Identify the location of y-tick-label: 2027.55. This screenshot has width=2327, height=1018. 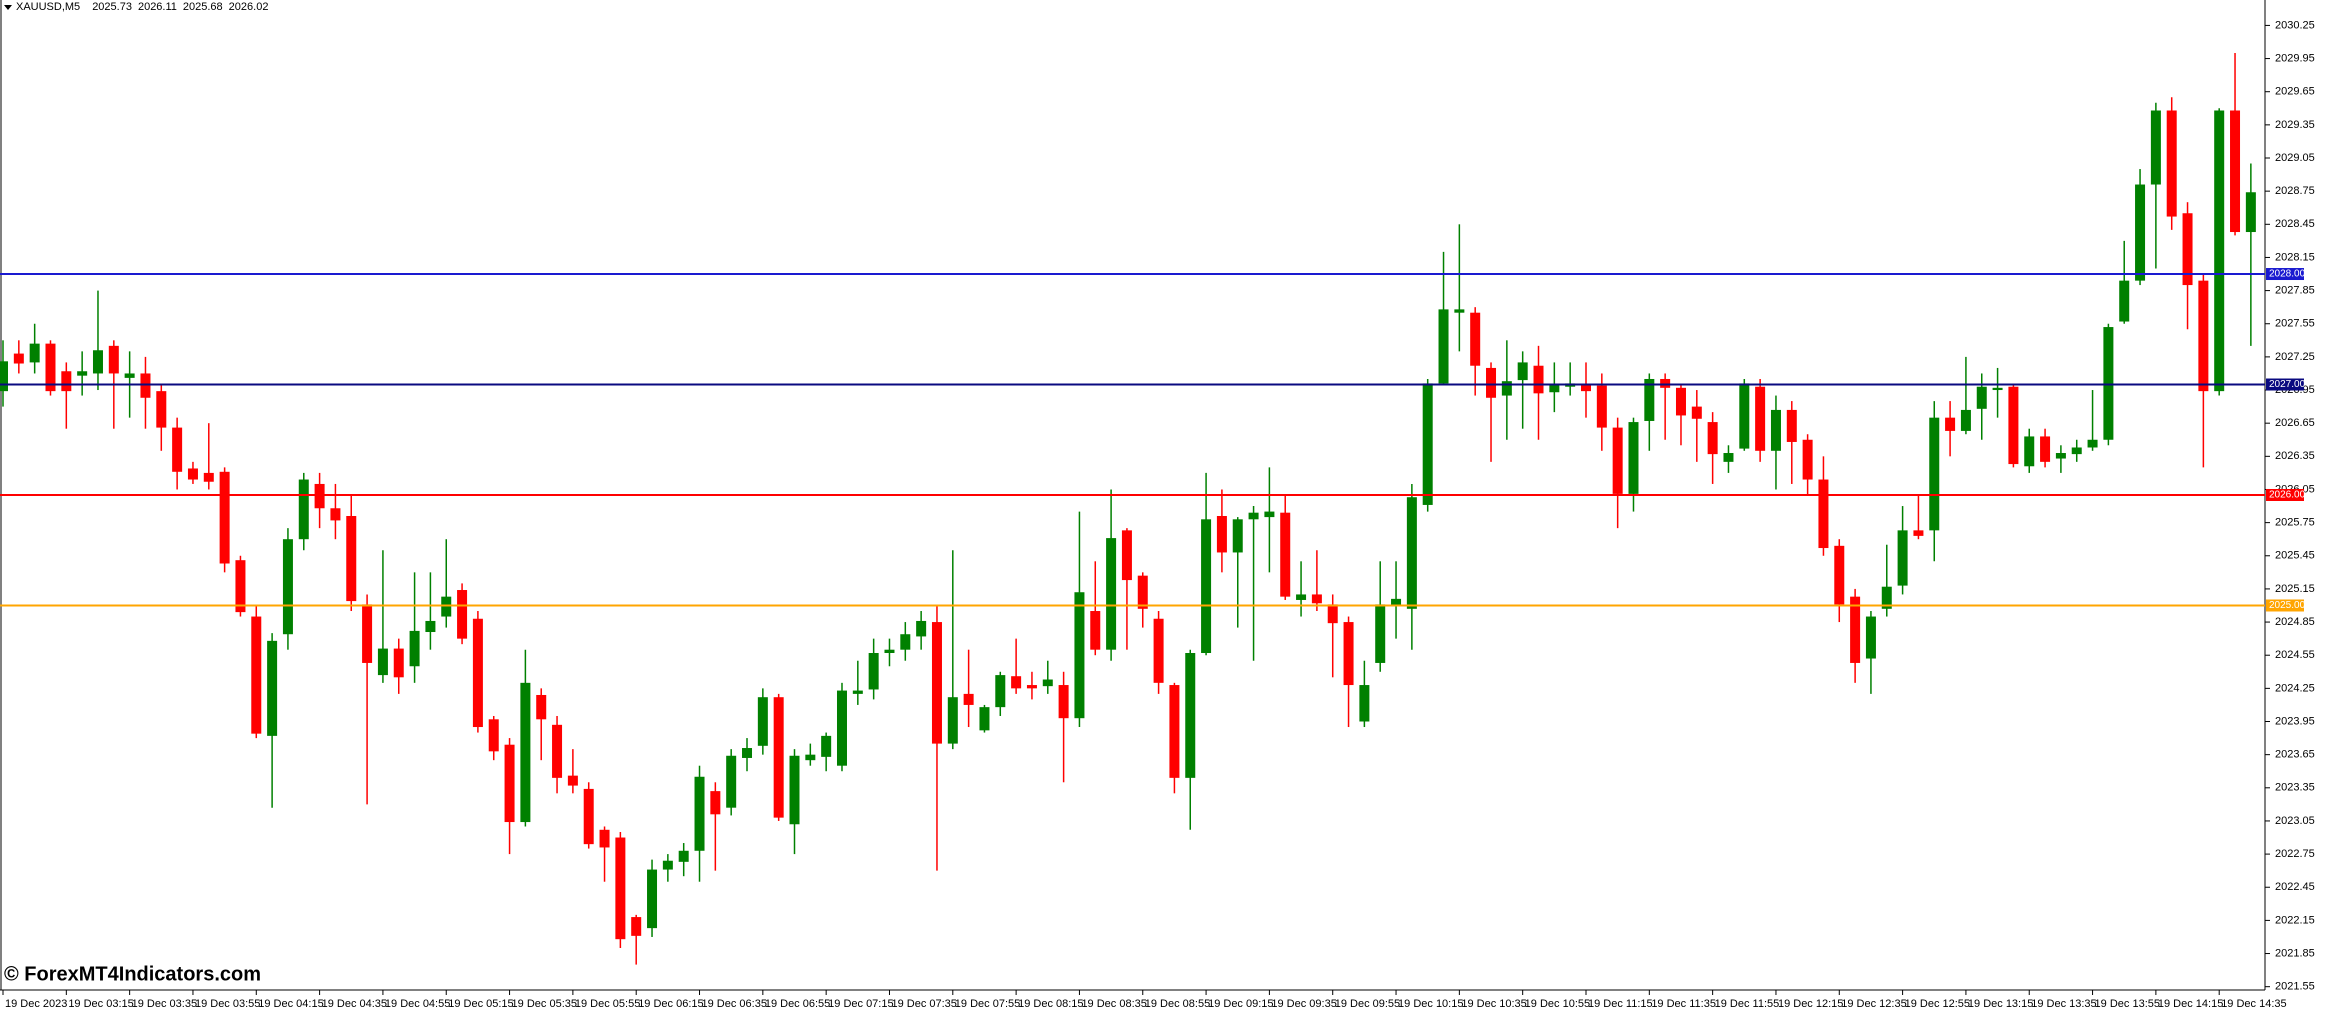
(2295, 324).